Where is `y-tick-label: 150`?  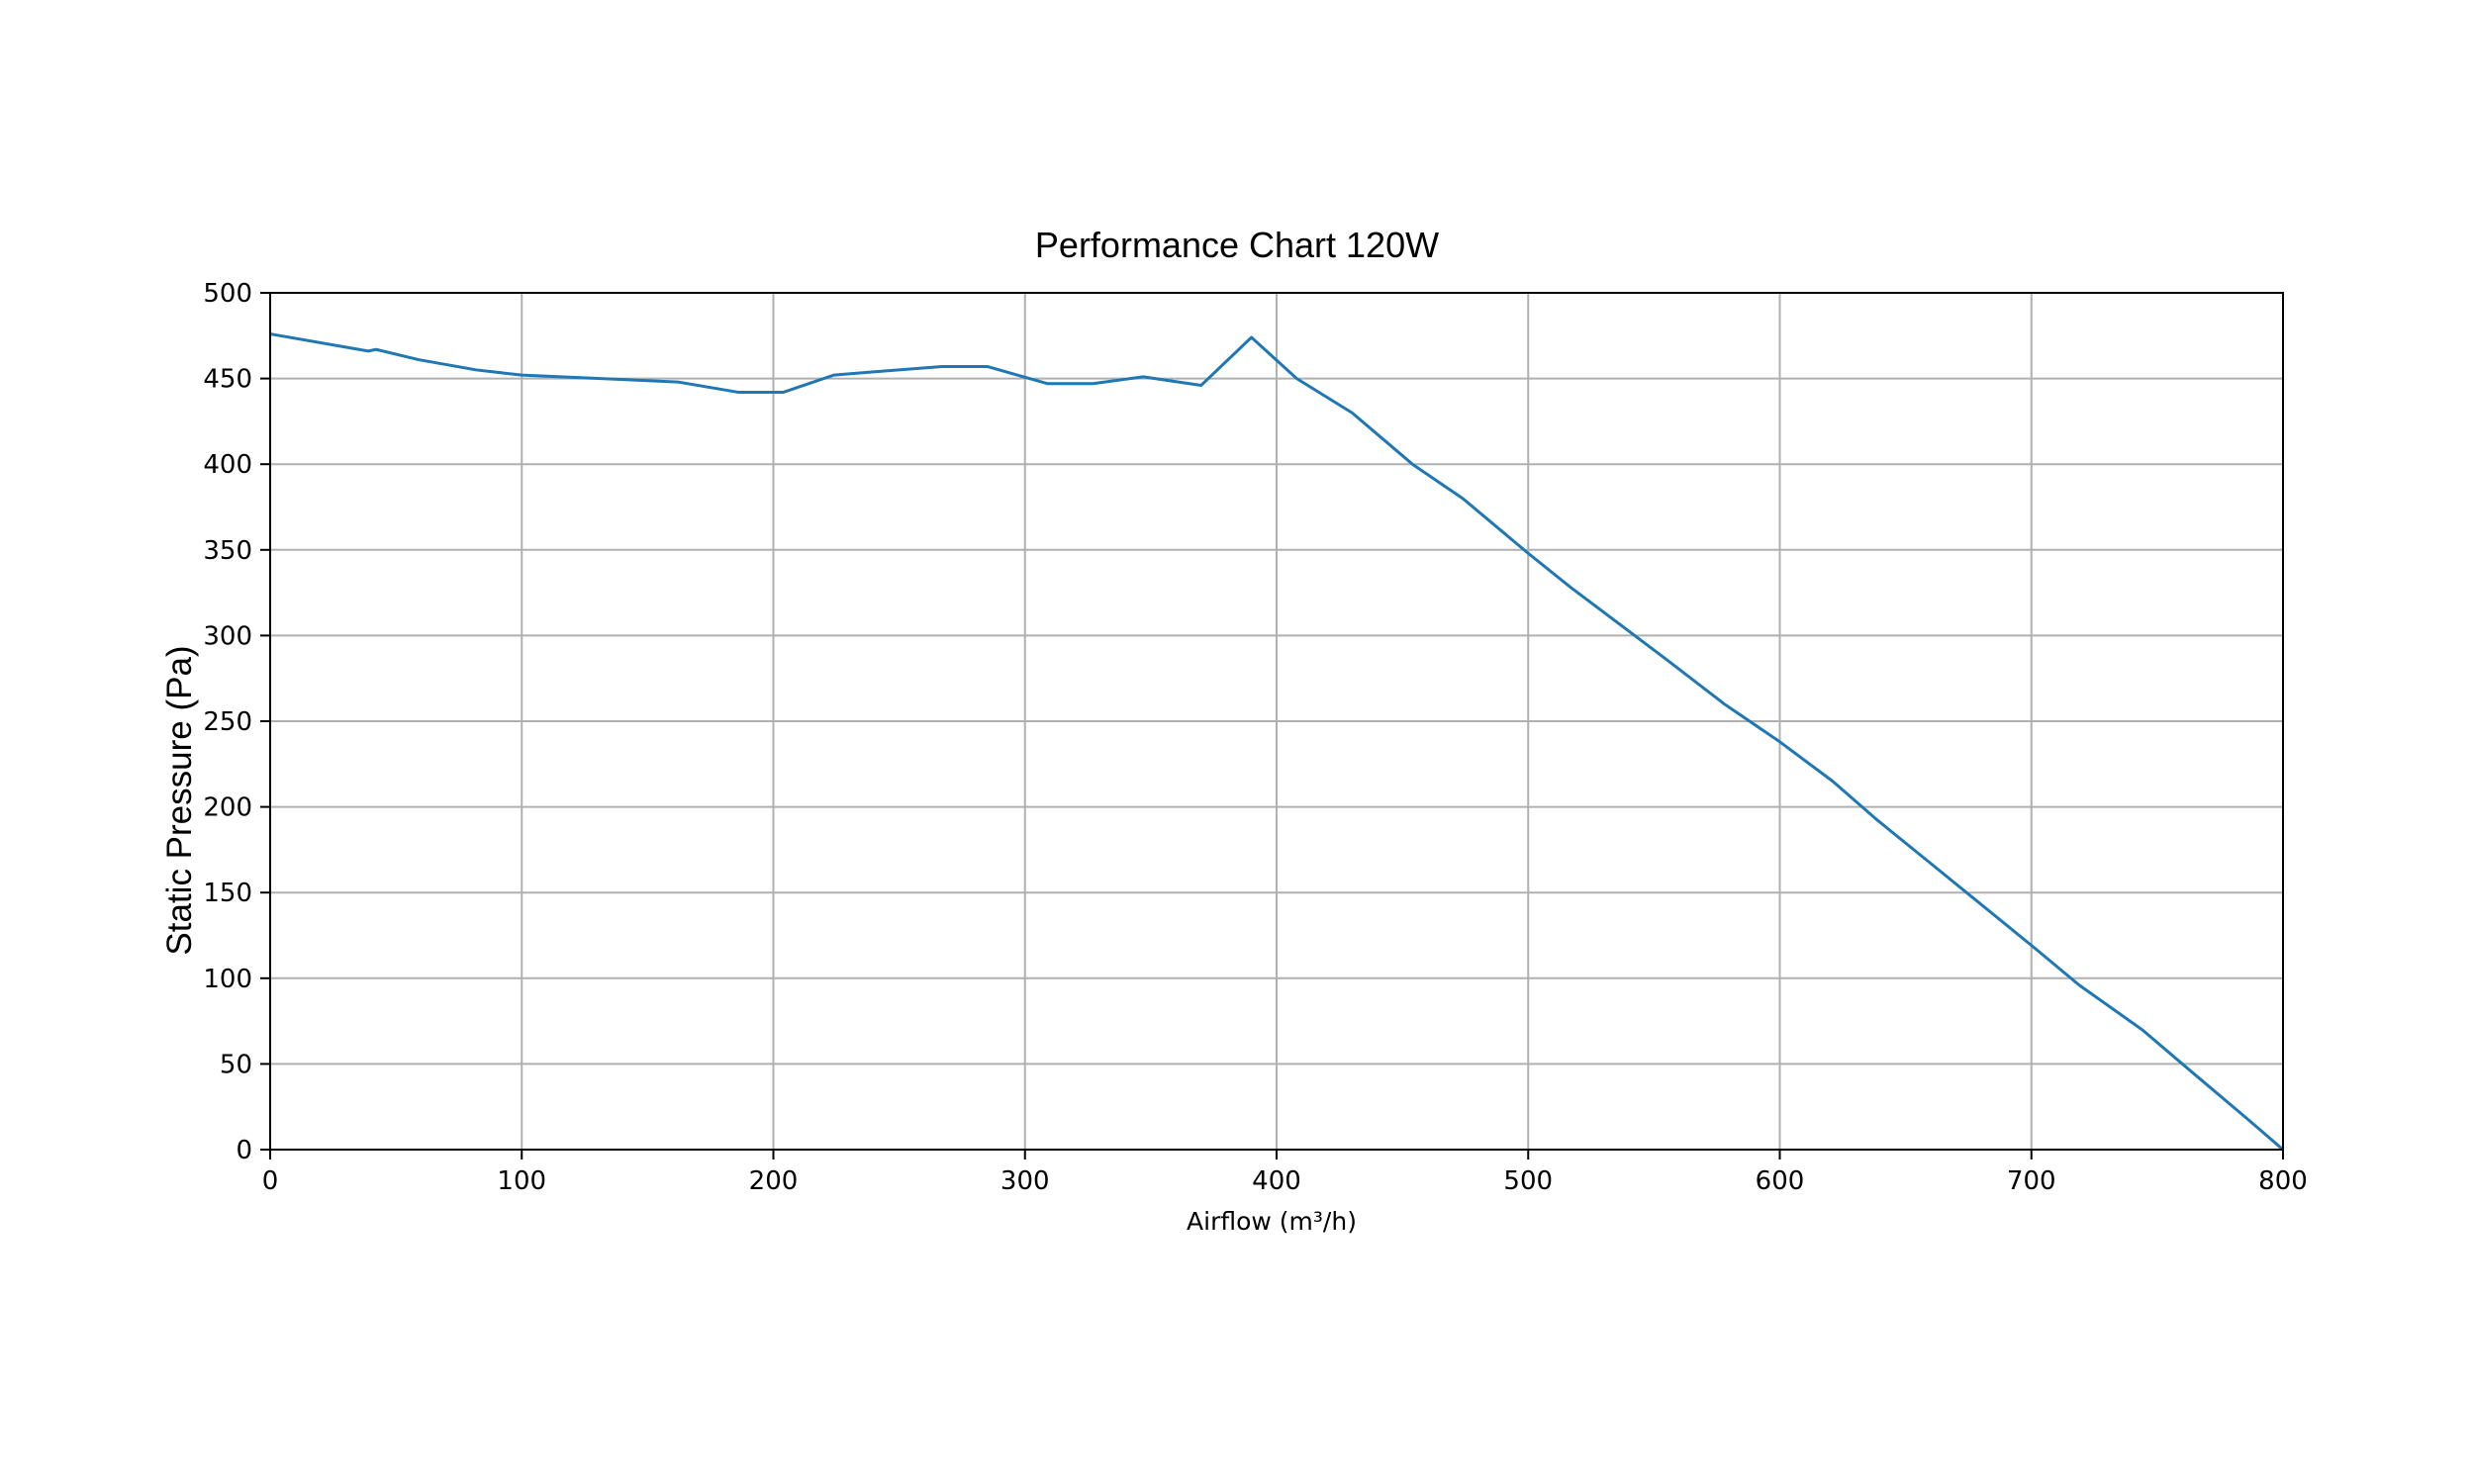 y-tick-label: 150 is located at coordinates (228, 893).